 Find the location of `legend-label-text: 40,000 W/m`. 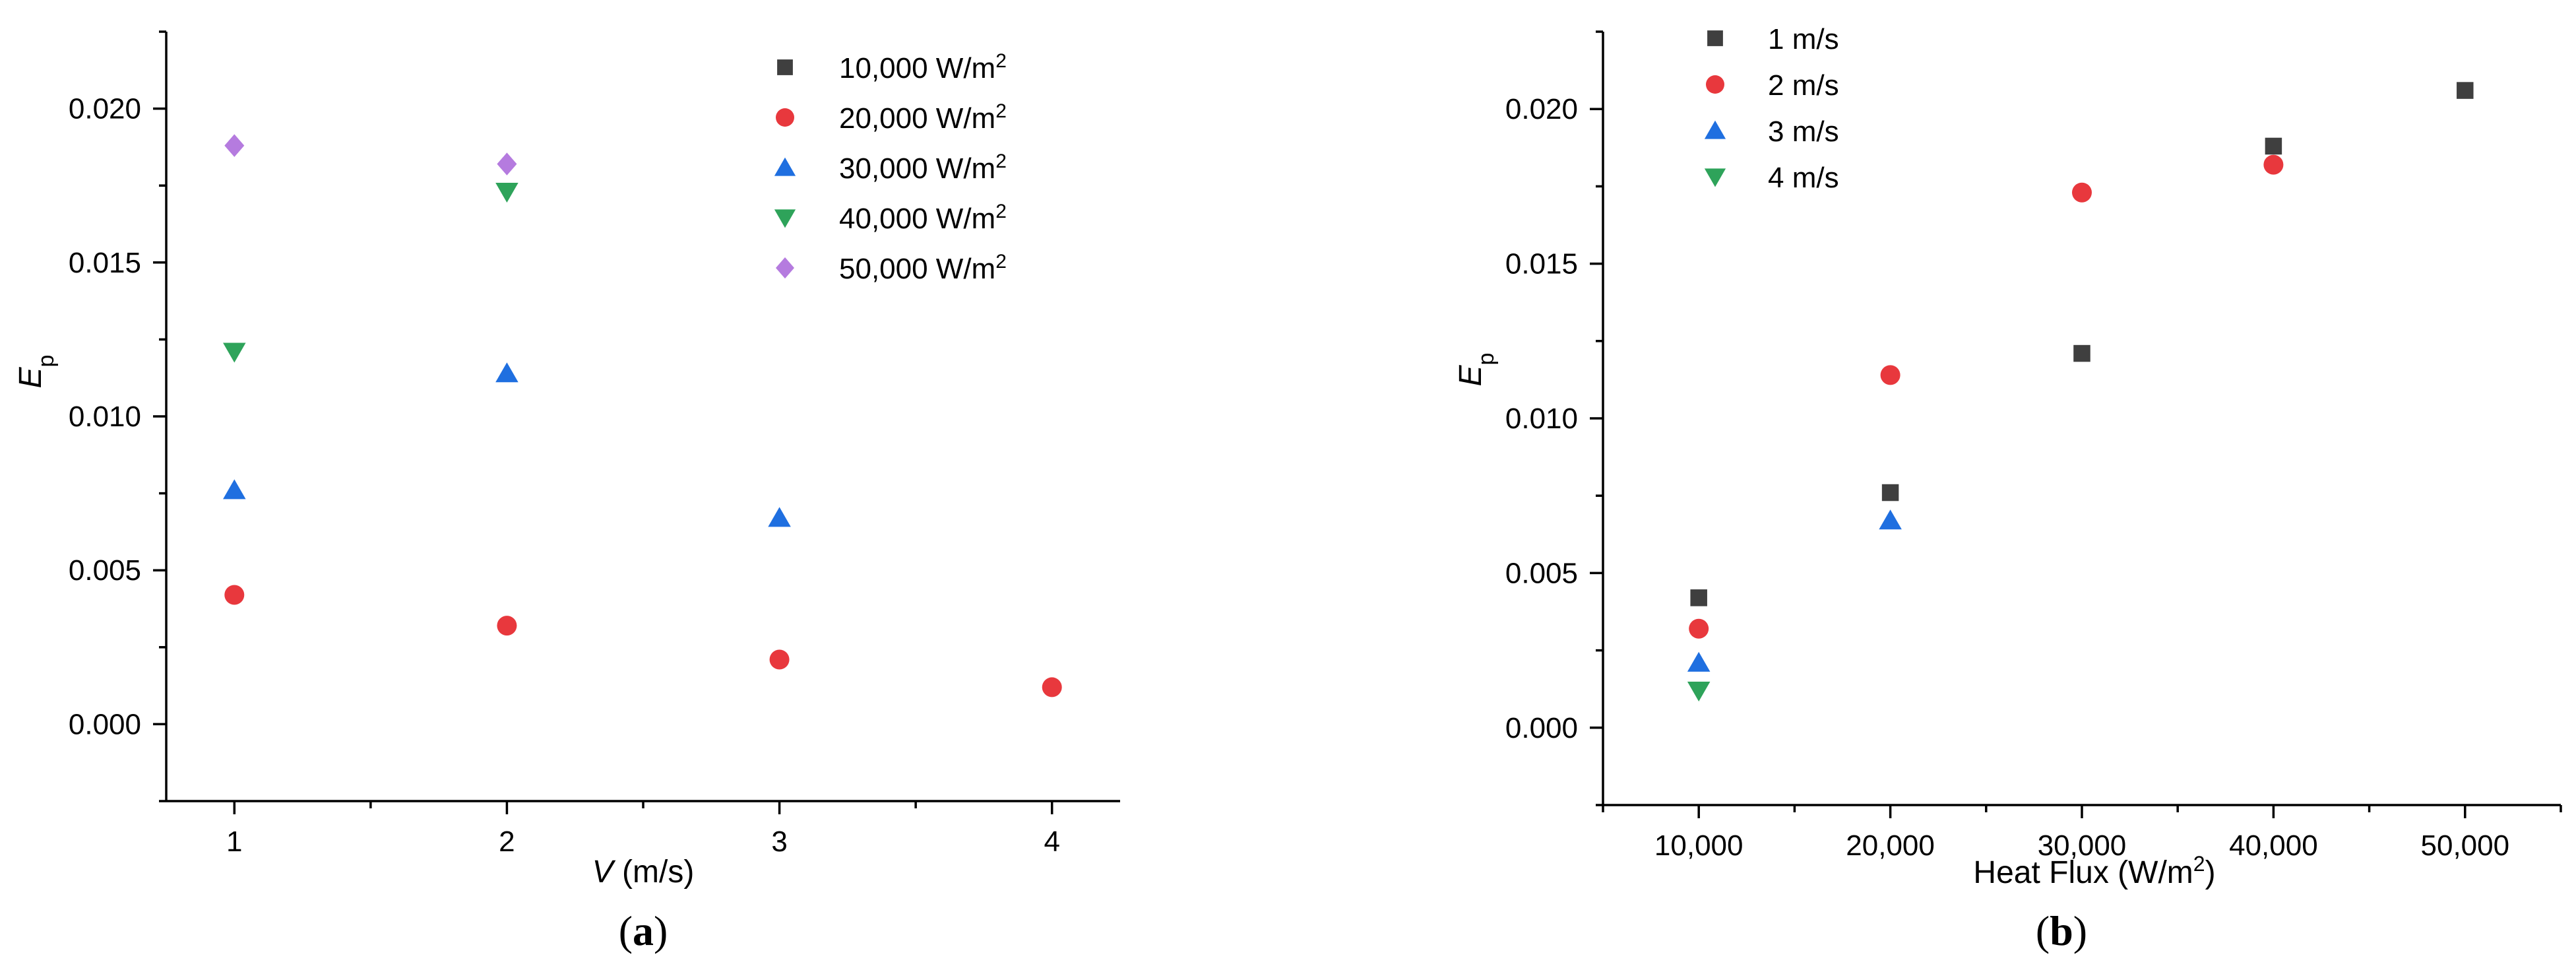

legend-label-text: 40,000 W/m is located at coordinates (917, 219).